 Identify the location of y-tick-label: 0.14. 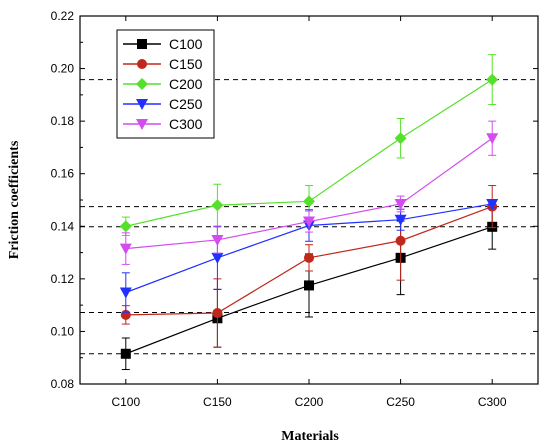
(63, 226).